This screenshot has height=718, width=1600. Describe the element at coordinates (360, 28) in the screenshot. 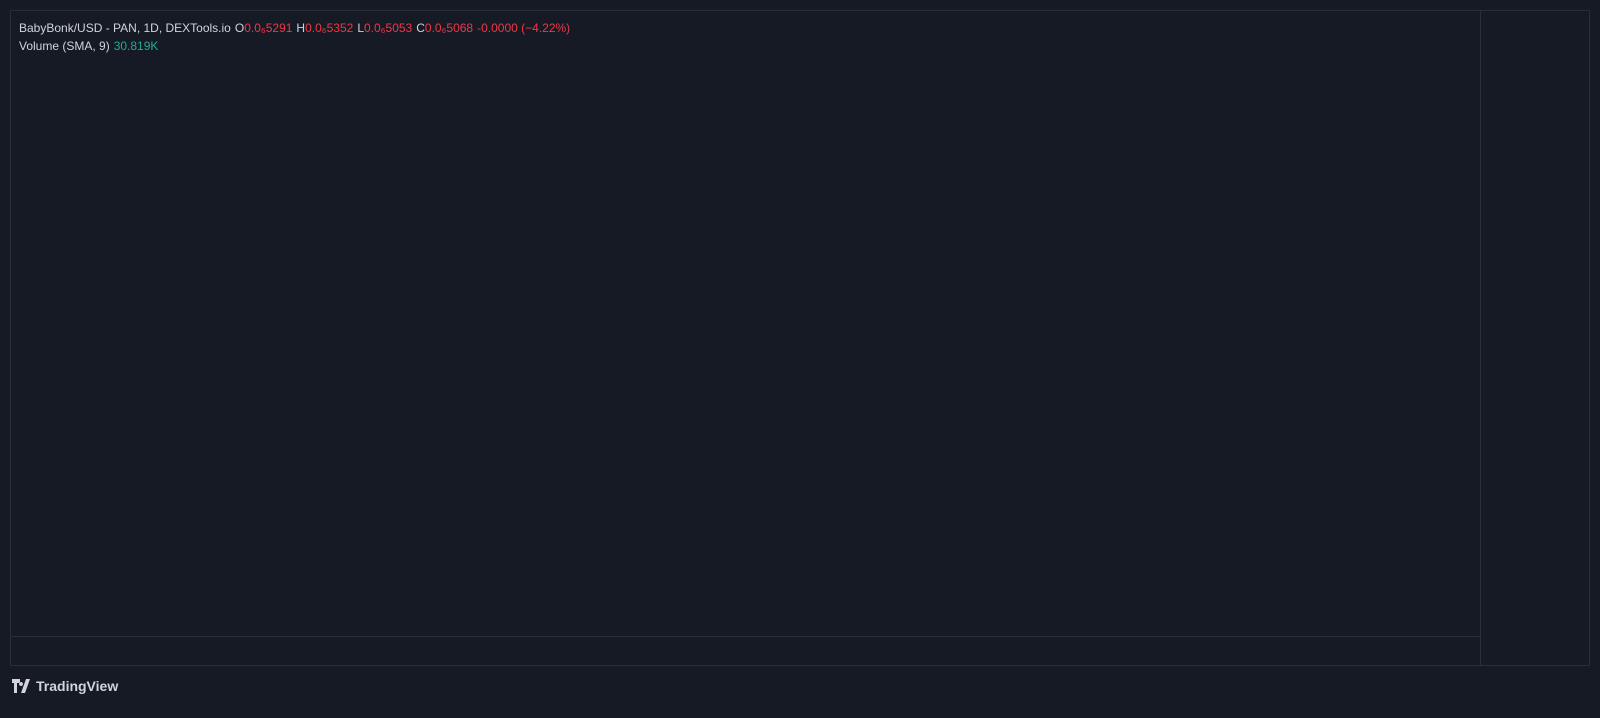

I see `legend-key: L` at that location.